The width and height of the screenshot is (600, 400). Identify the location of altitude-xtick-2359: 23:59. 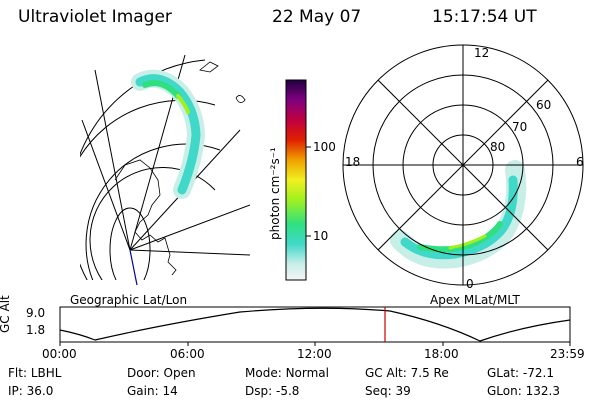
(567, 354).